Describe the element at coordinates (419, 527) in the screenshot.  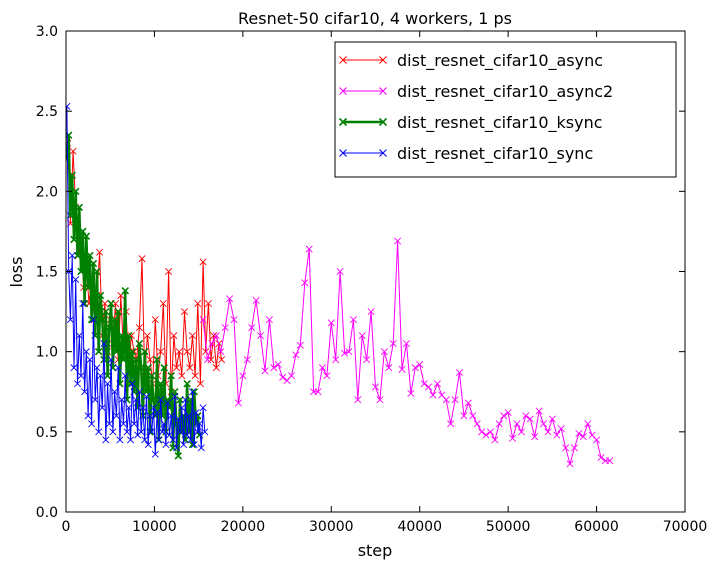
I see `x-tick-label: 40000` at that location.